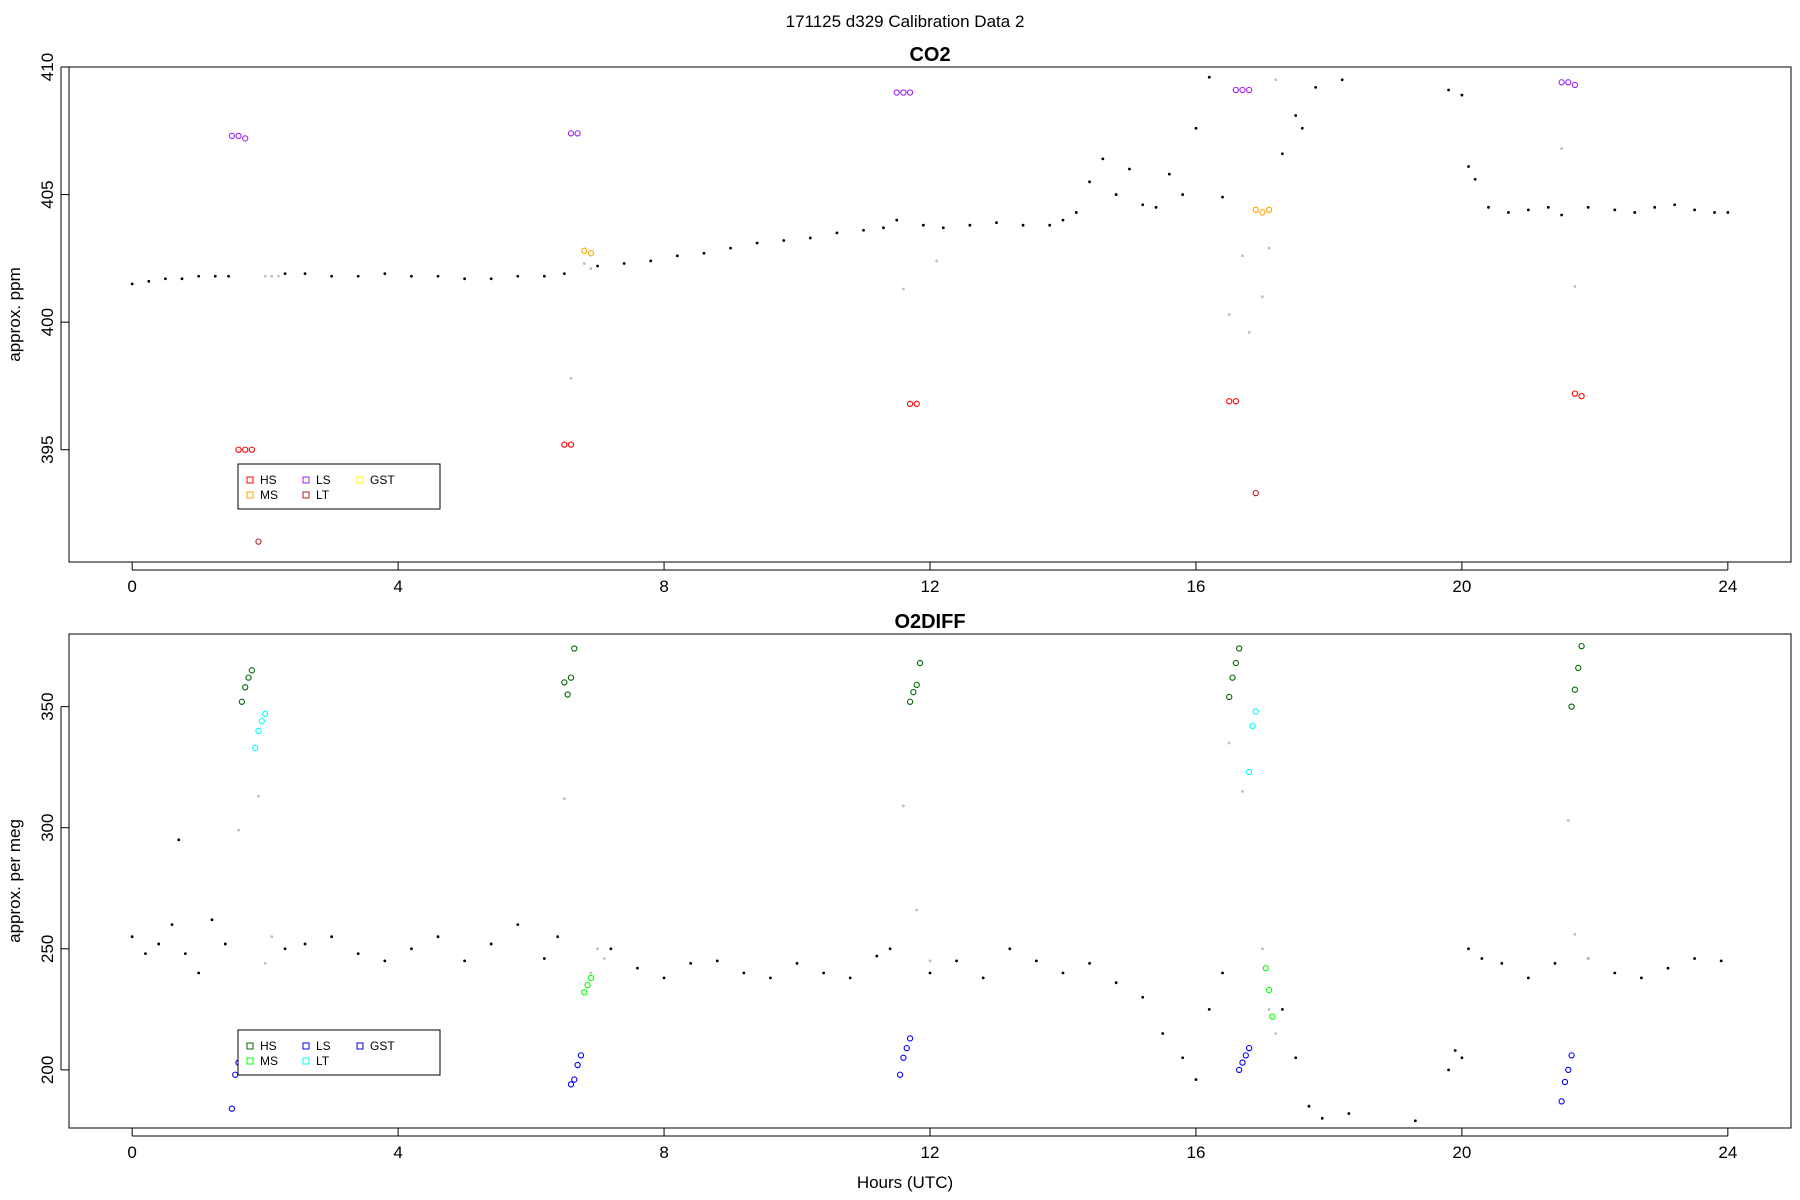  I want to click on x-tick-label: 24, so click(1727, 1152).